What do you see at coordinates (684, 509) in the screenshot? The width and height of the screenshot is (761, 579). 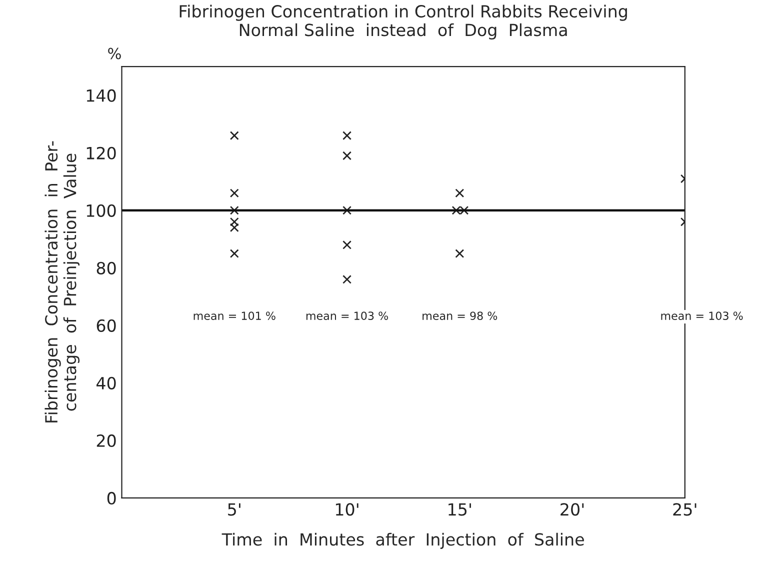 I see `x-tick-label: 25'` at bounding box center [684, 509].